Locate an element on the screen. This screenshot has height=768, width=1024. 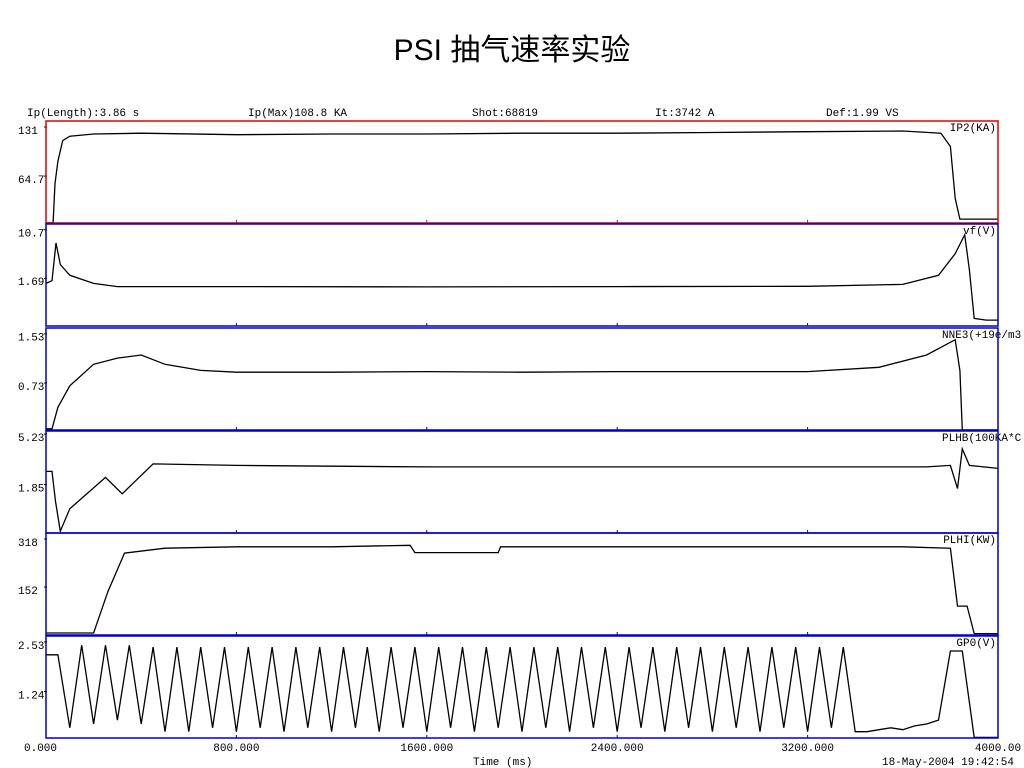
x-tick-label: 0.000 is located at coordinates (40, 749).